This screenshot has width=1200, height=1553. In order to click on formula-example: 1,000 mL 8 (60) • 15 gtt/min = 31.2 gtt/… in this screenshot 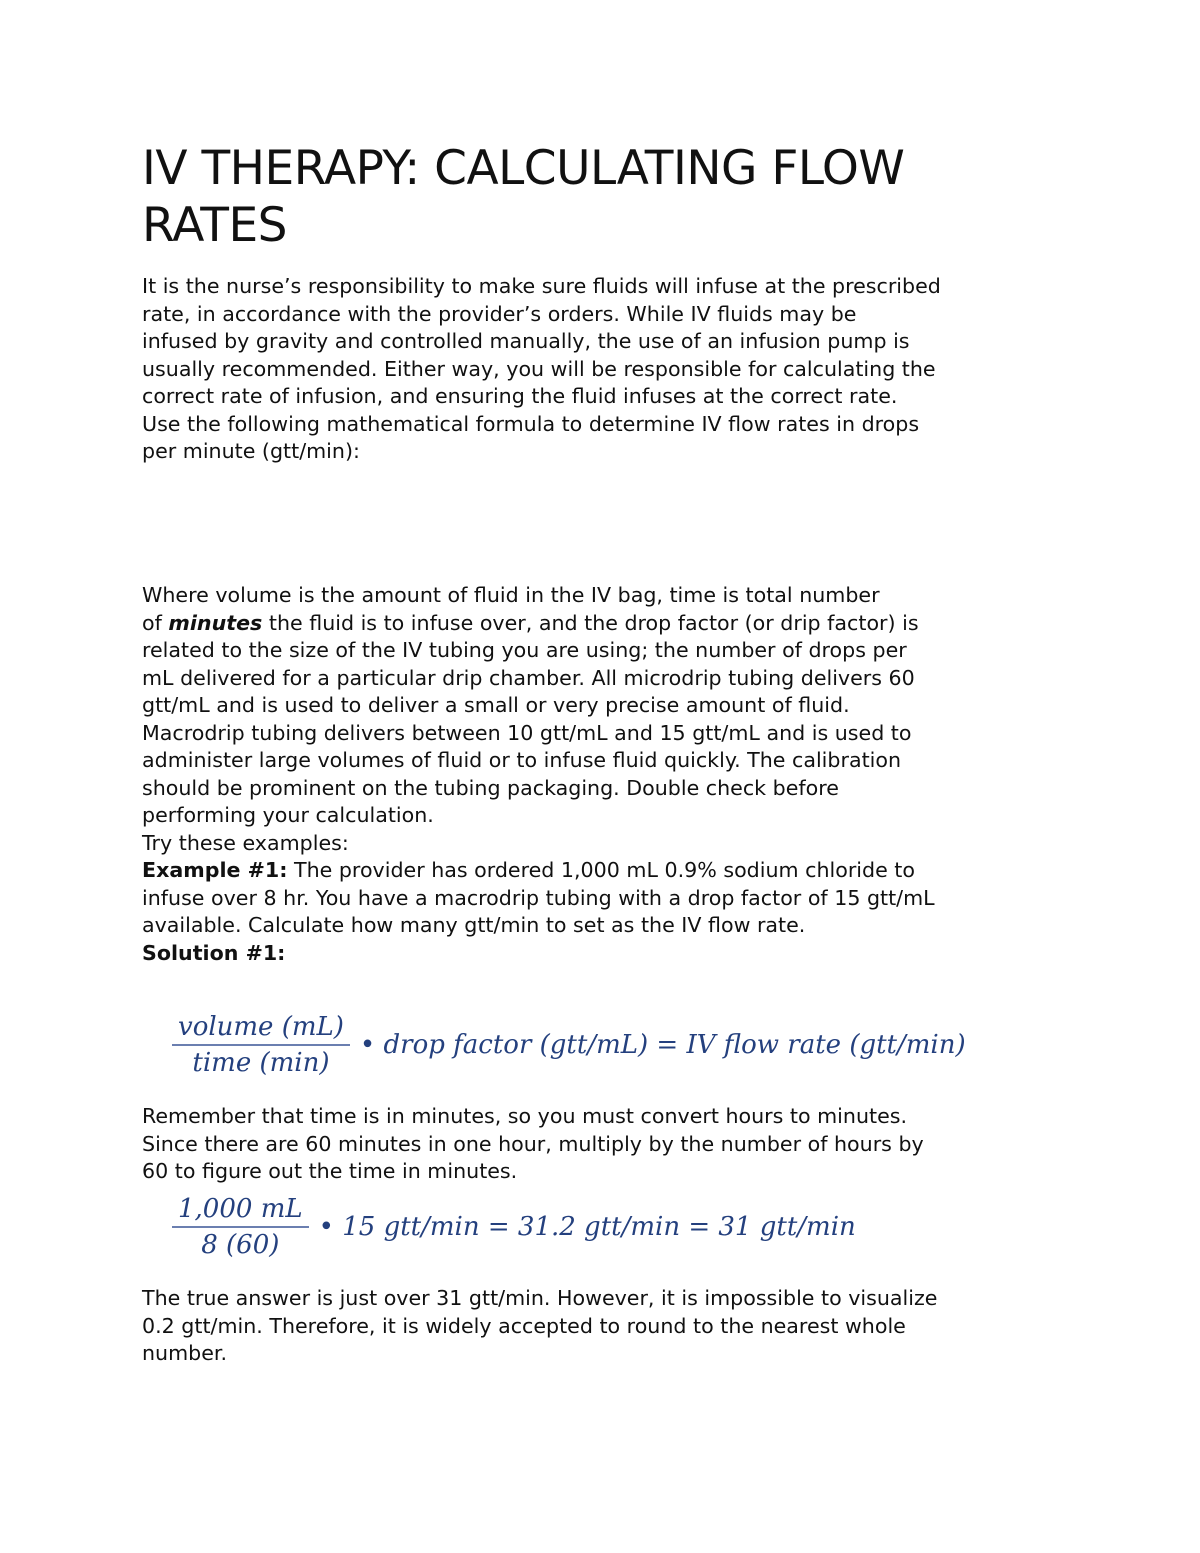, I will do `click(514, 1227)`.